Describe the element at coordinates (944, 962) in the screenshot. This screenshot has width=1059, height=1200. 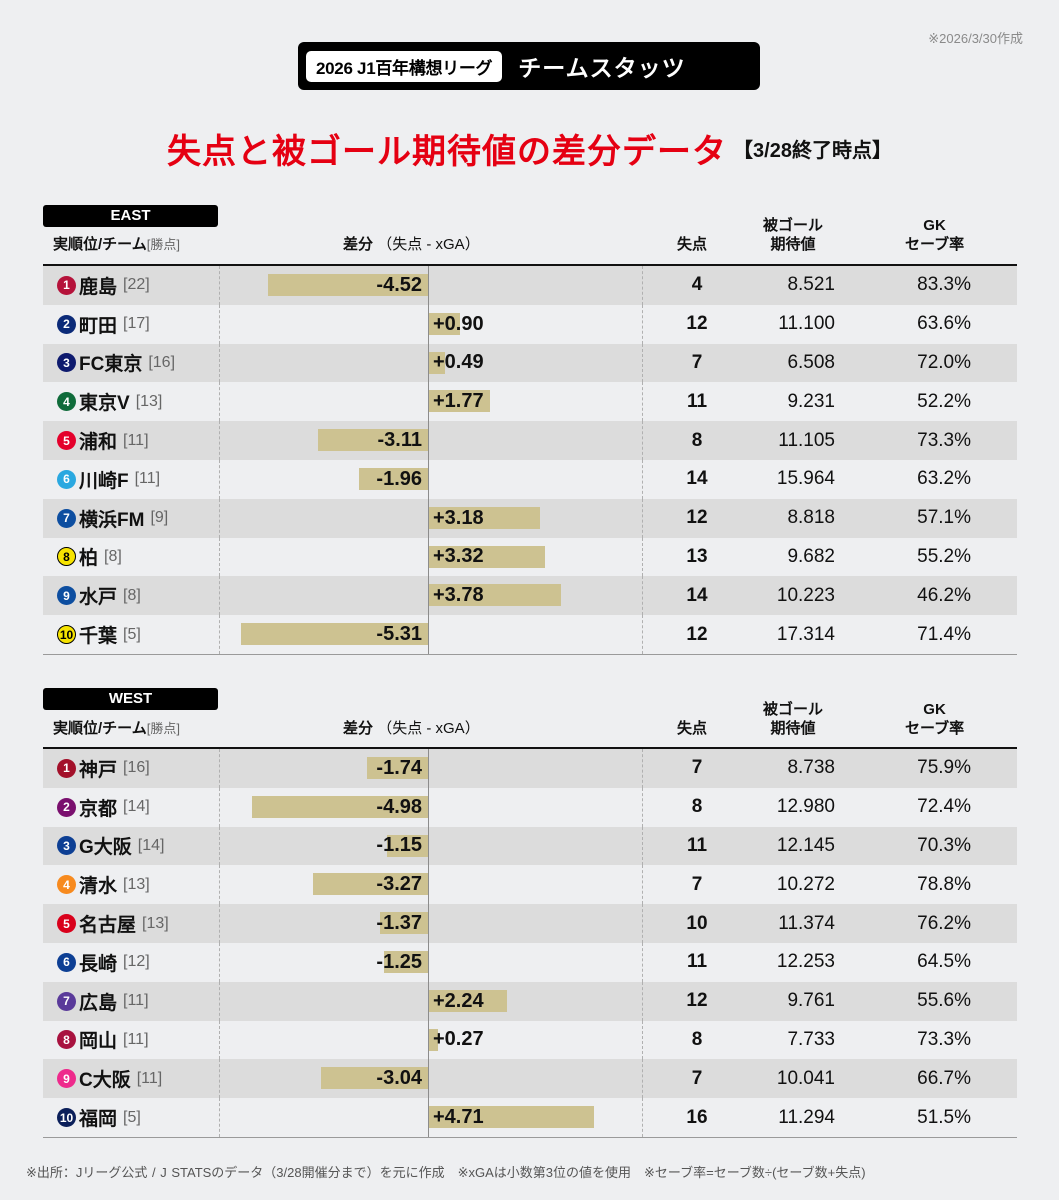
I see `gk-save-rate: 64.5%` at that location.